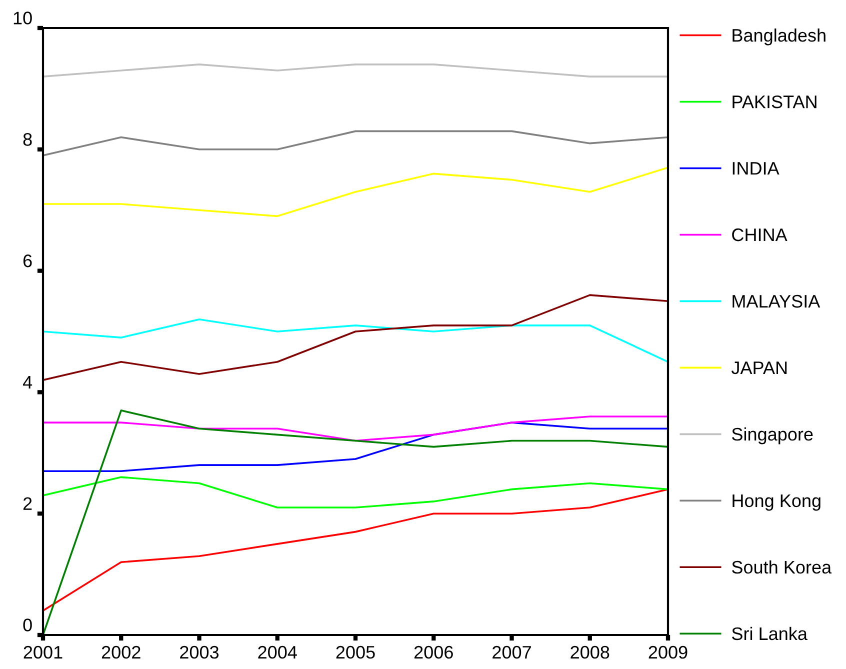 The image size is (846, 669). I want to click on legend-label: South Korea, so click(782, 567).